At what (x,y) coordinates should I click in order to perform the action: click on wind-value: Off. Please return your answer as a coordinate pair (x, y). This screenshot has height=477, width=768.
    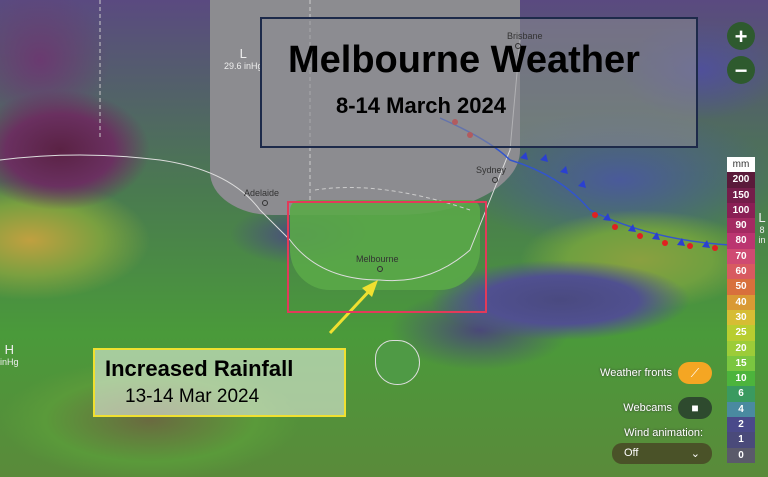
    Looking at the image, I should click on (631, 453).